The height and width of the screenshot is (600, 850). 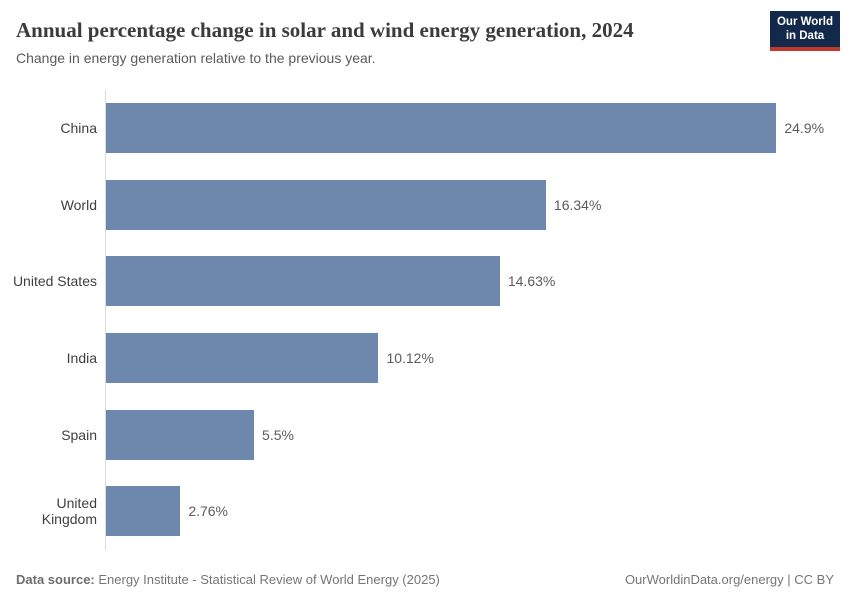 I want to click on chart-row: World 16.34%, so click(x=425, y=205).